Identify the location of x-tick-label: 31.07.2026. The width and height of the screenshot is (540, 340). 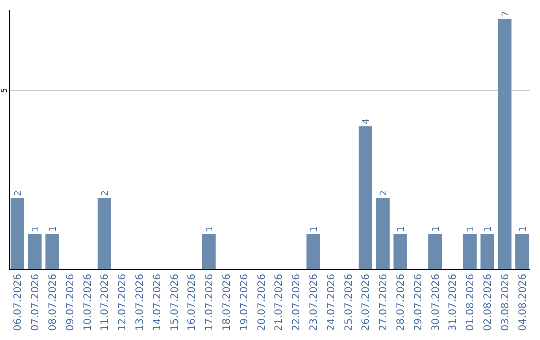
(454, 303).